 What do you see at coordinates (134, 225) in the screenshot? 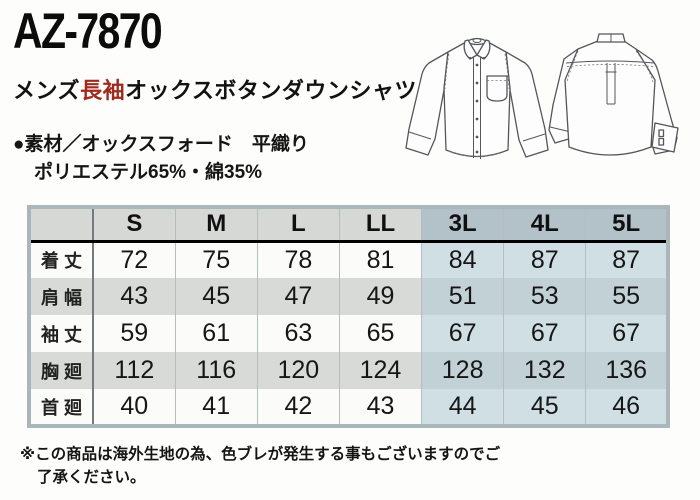
I see `size-column-header-S: S` at bounding box center [134, 225].